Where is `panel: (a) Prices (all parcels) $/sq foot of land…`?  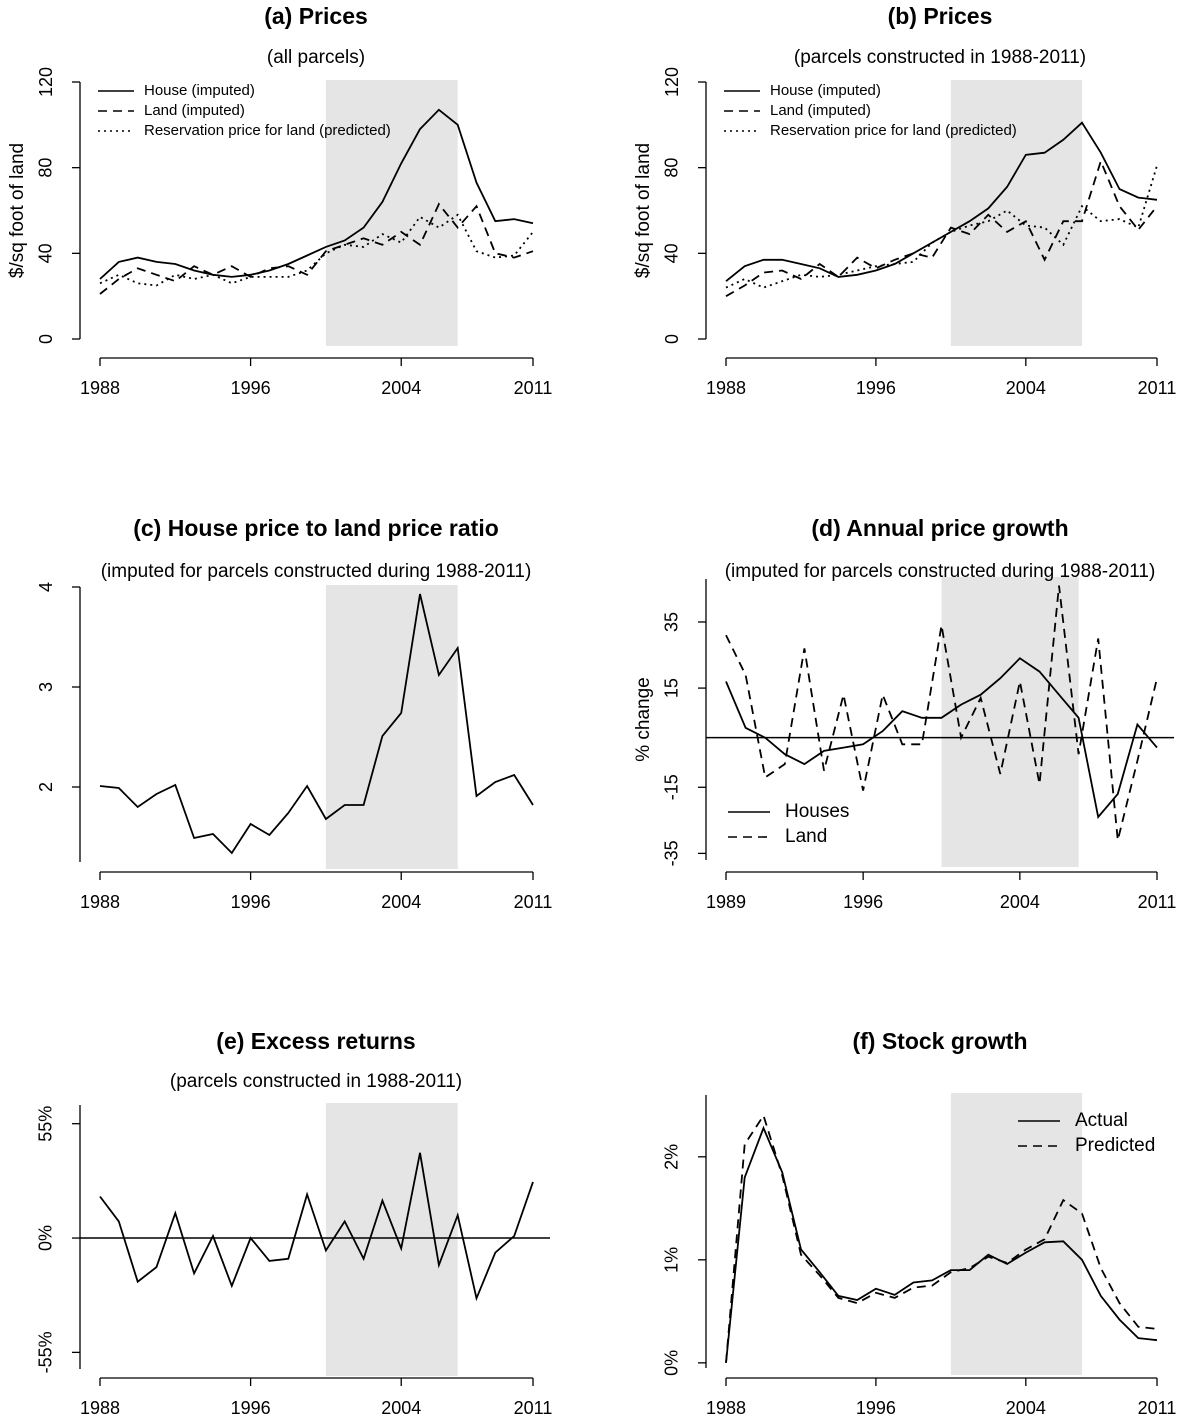
panel: (a) Prices (all parcels) $/sq foot of land… is located at coordinates (279, 200).